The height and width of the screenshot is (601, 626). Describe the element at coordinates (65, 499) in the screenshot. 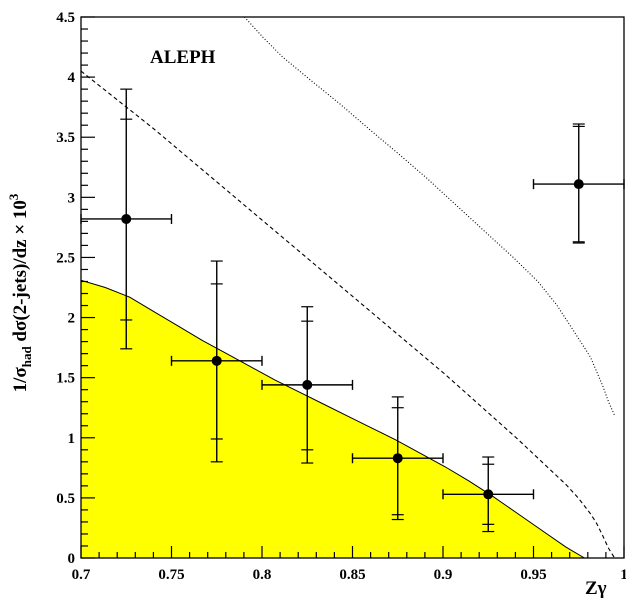

I see `y-tick-label: 0.5` at that location.